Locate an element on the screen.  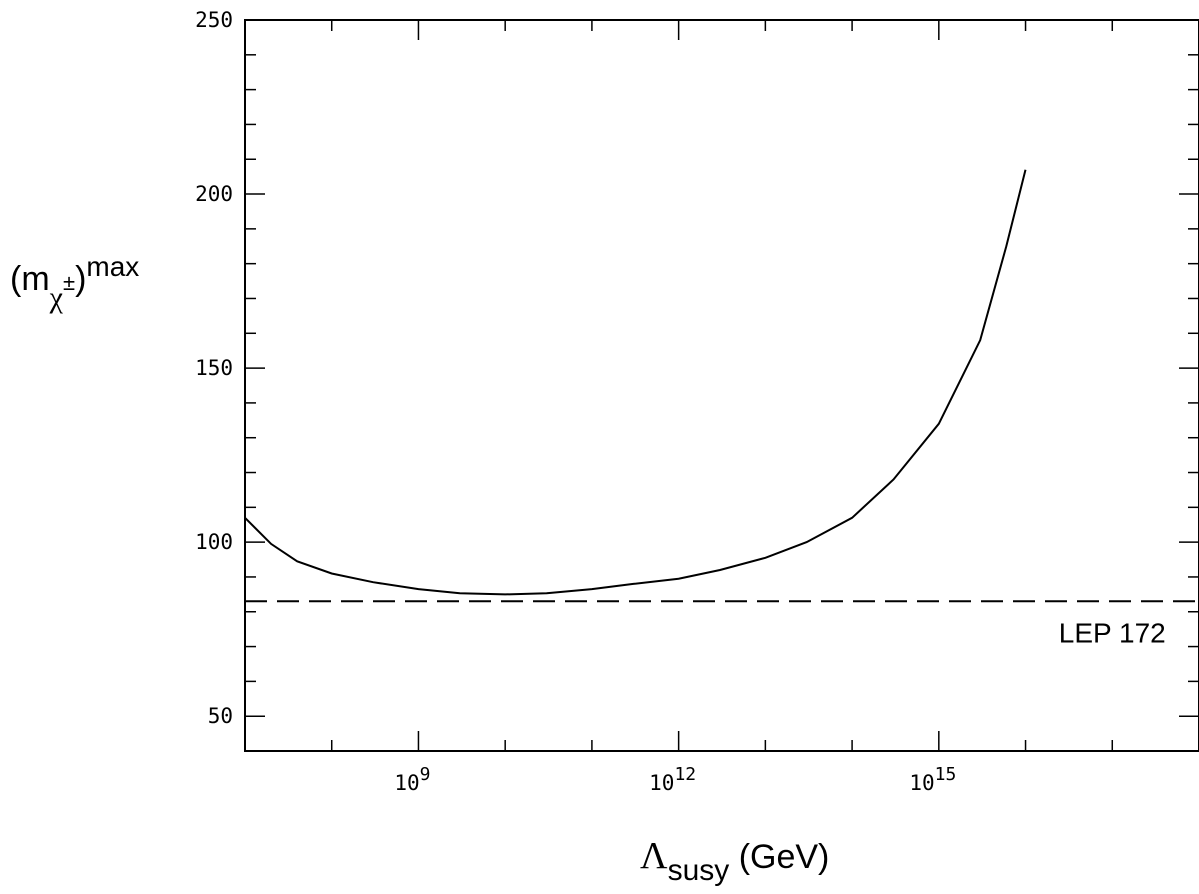
y-tick-label: 200 is located at coordinates (214, 194).